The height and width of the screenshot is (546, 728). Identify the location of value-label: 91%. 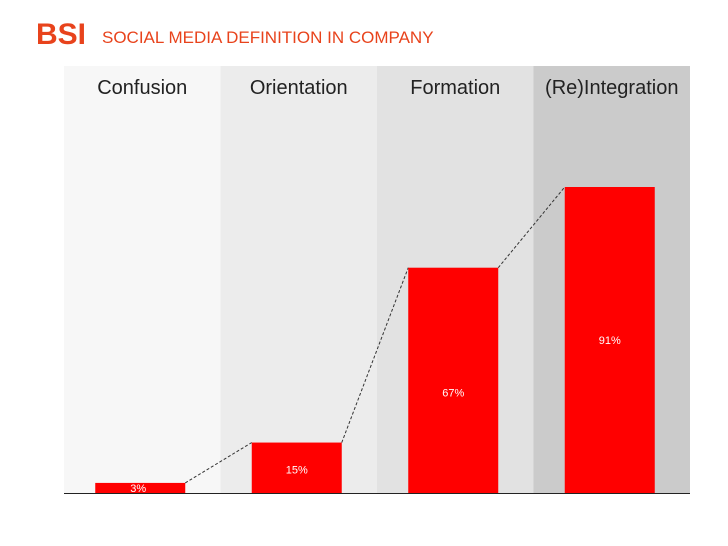
(610, 341).